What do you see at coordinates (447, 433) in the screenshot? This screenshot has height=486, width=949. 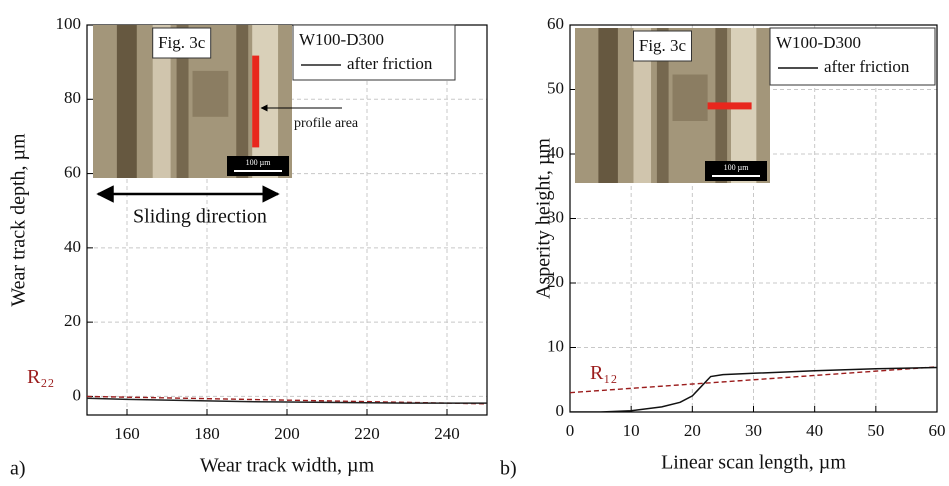 I see `x-tick-label: 240` at bounding box center [447, 433].